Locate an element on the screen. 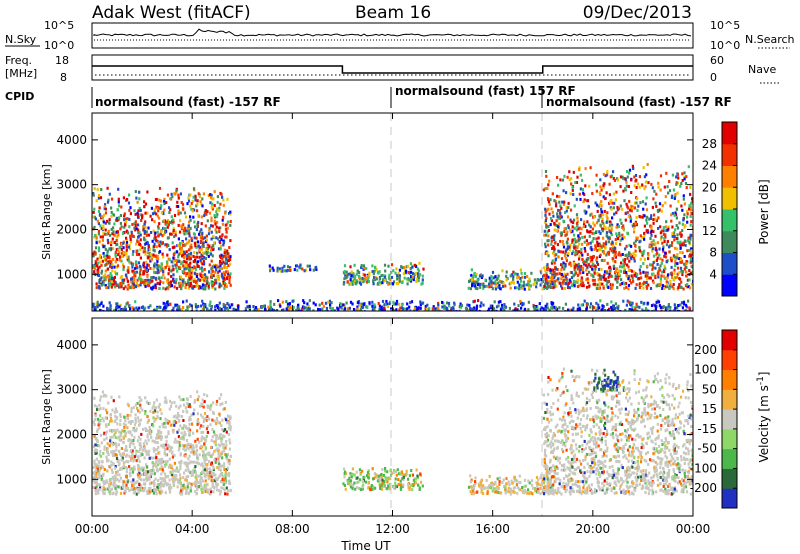 The height and width of the screenshot is (554, 800). date-label: 09/Dec/2013 is located at coordinates (637, 13).